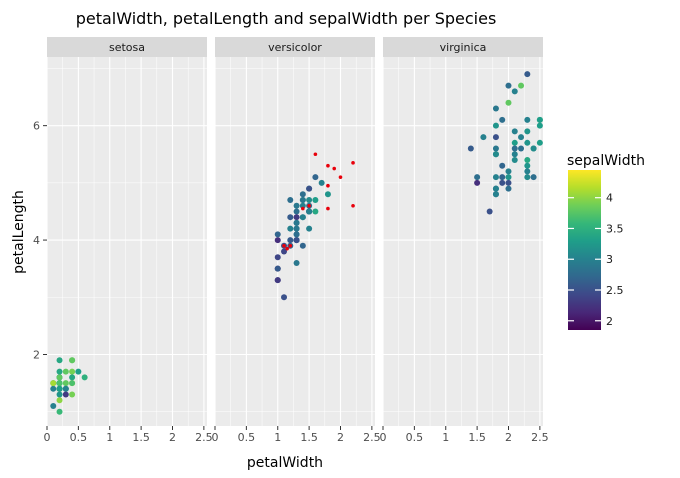 The height and width of the screenshot is (478, 680). I want to click on y-tick-label: 2, so click(36, 354).